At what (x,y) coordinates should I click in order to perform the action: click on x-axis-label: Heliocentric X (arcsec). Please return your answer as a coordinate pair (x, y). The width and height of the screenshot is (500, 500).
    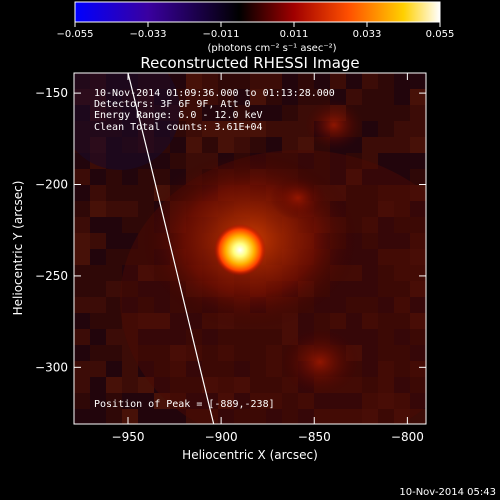
    Looking at the image, I should click on (250, 455).